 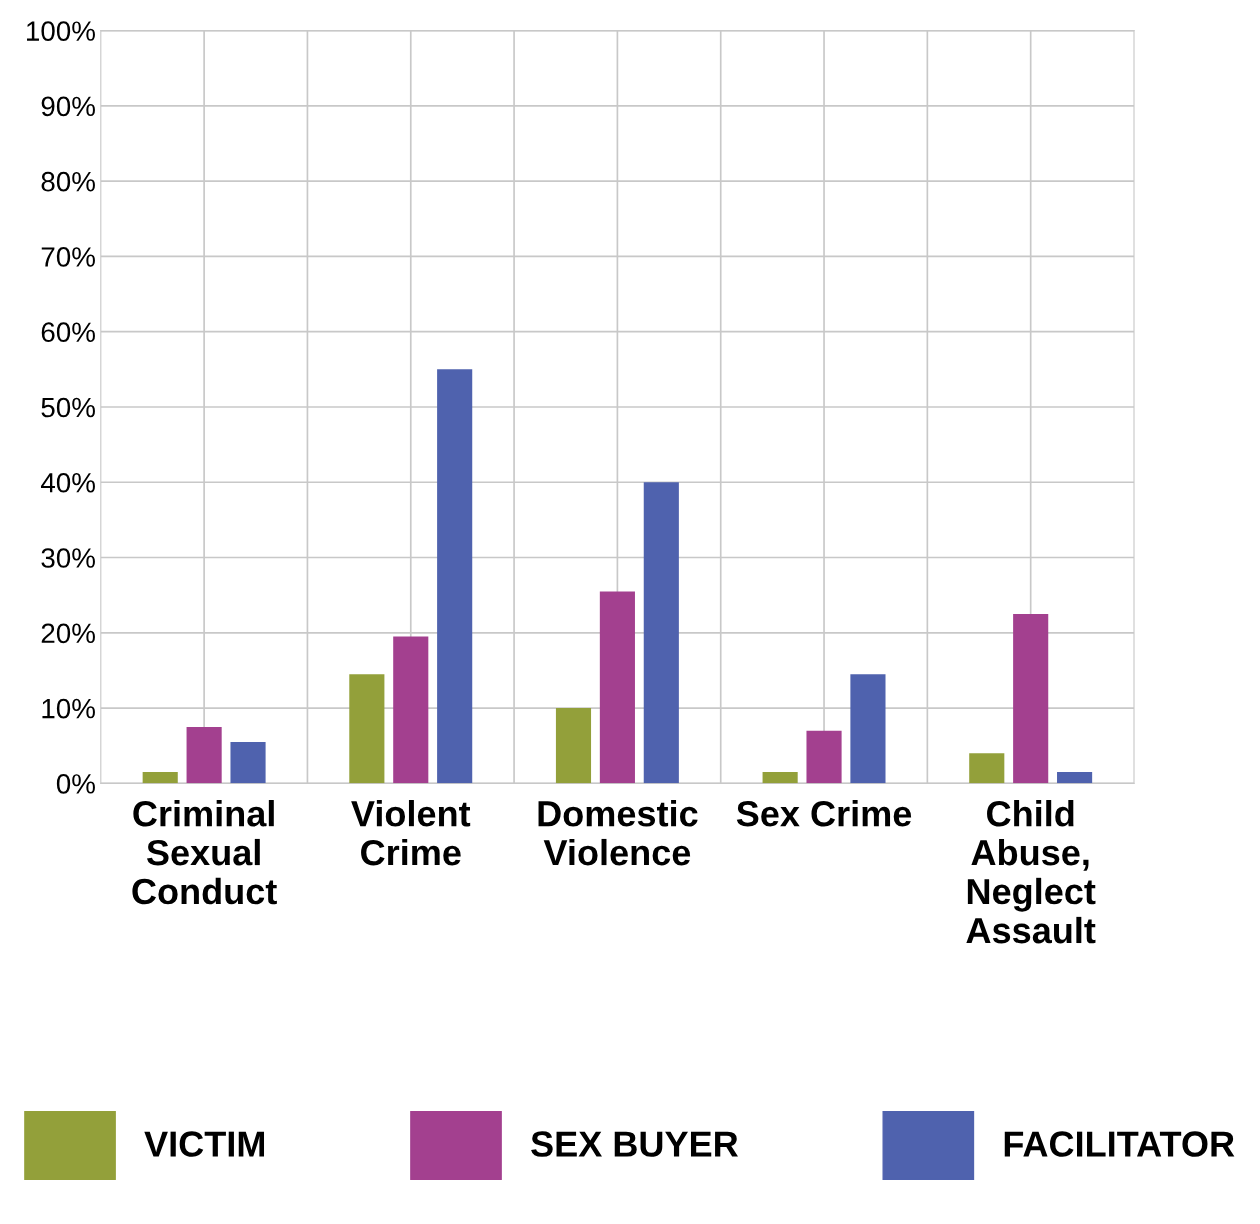 What do you see at coordinates (67, 482) in the screenshot?
I see `y-tick-label: 40%` at bounding box center [67, 482].